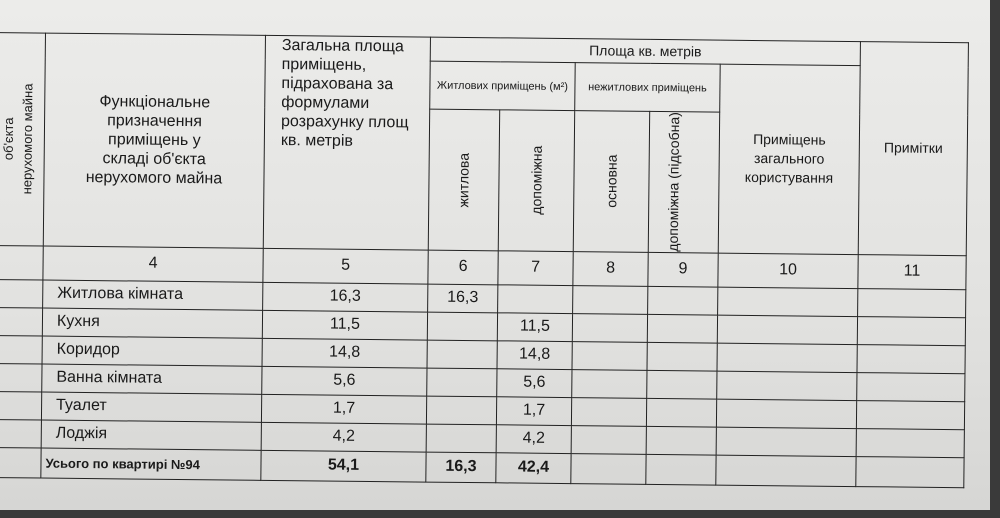 The height and width of the screenshot is (518, 1000). I want to click on room-total: 5,6, so click(344, 380).